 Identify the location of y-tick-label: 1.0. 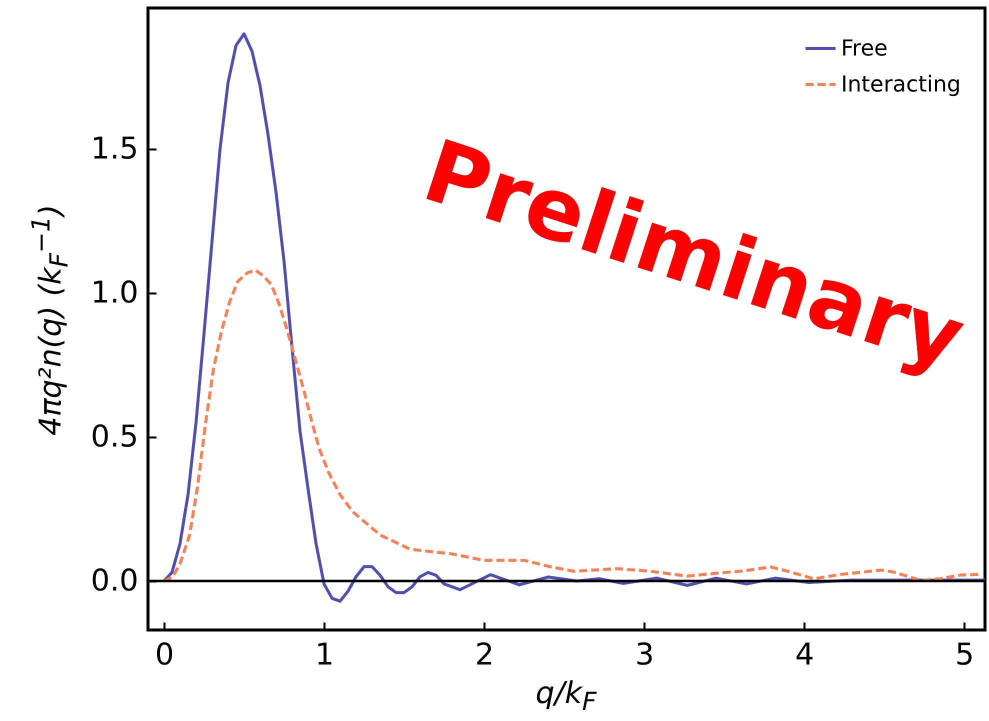
(114, 293).